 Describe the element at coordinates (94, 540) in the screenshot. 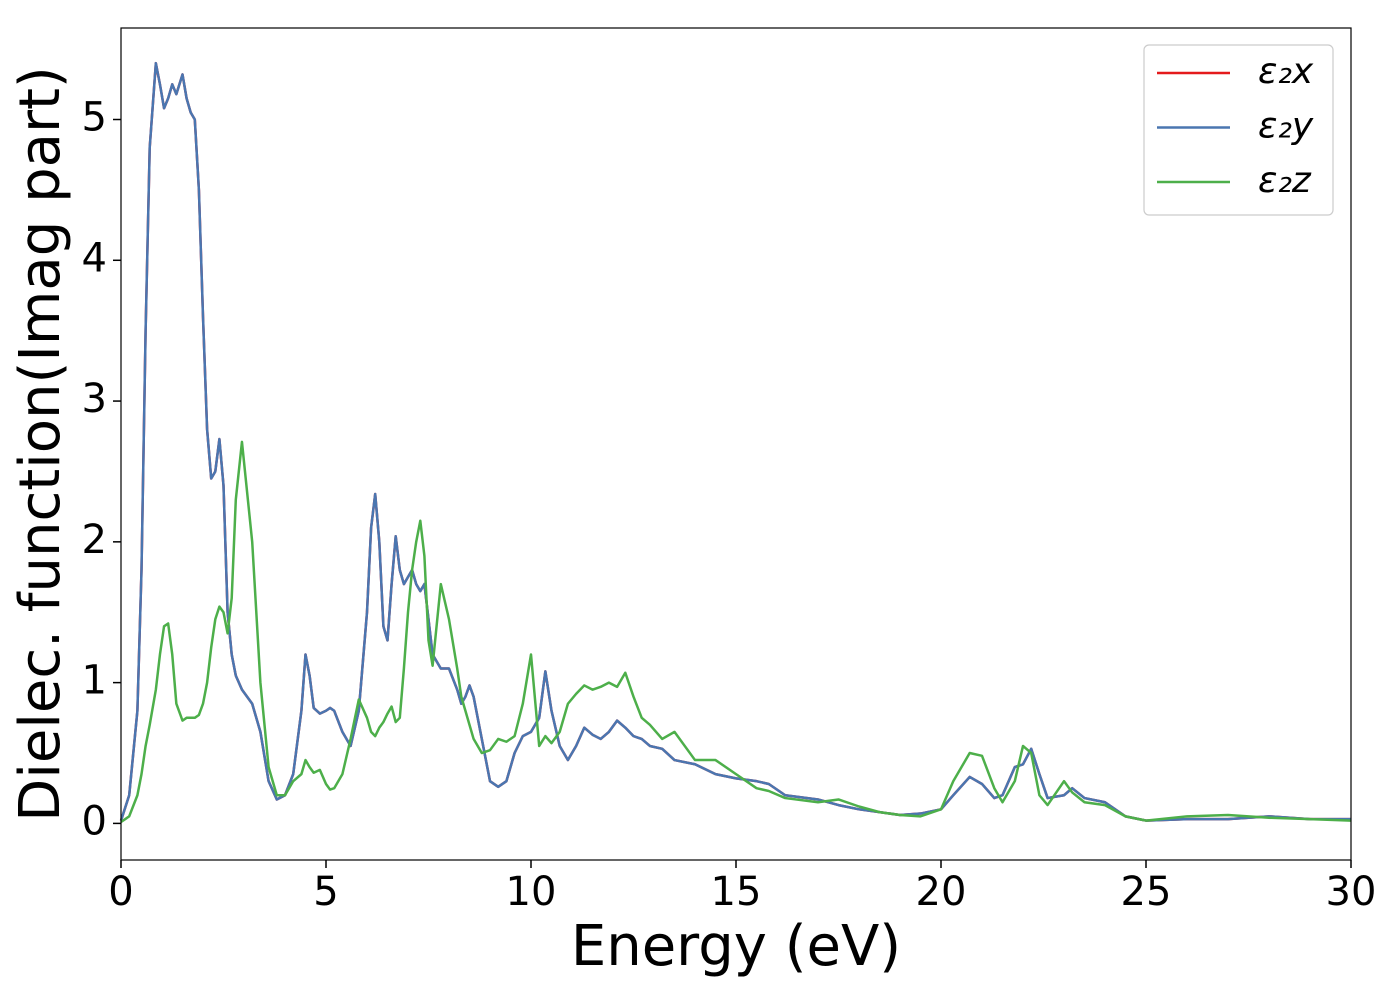

I see `y-tick-label: 2` at that location.